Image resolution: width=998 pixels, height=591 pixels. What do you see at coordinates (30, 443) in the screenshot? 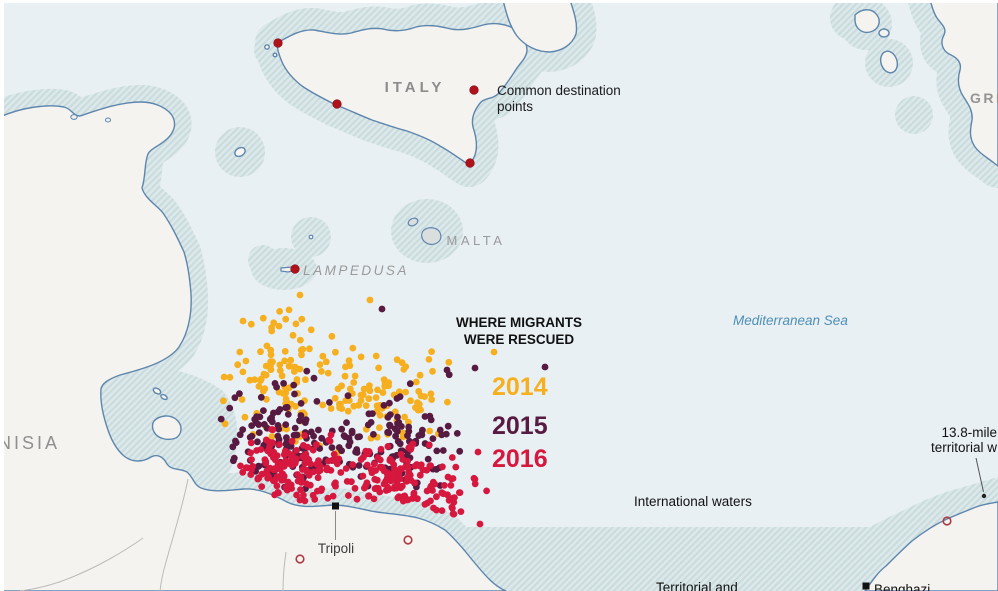
I see `tunisia-label: NISIA` at bounding box center [30, 443].